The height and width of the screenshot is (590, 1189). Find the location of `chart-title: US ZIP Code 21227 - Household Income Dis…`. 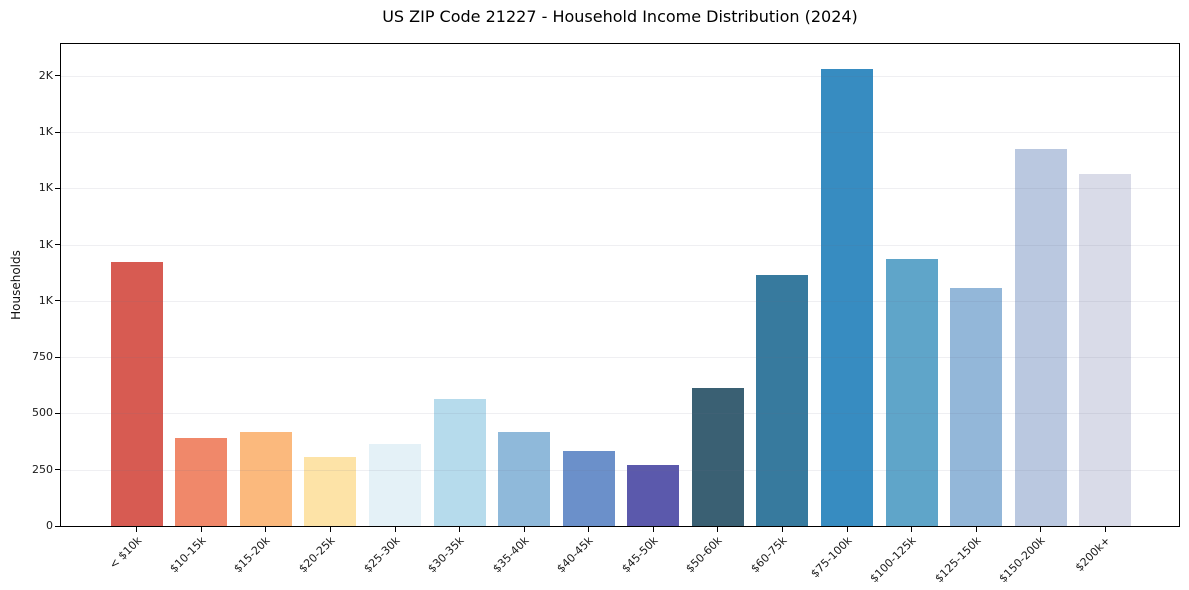

chart-title: US ZIP Code 21227 - Household Income Dis… is located at coordinates (620, 16).